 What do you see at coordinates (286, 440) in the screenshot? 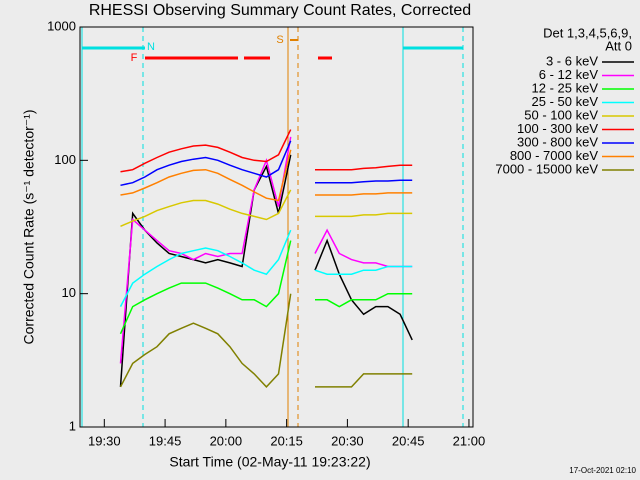
I see `x-tick-label: 20:15` at bounding box center [286, 440].